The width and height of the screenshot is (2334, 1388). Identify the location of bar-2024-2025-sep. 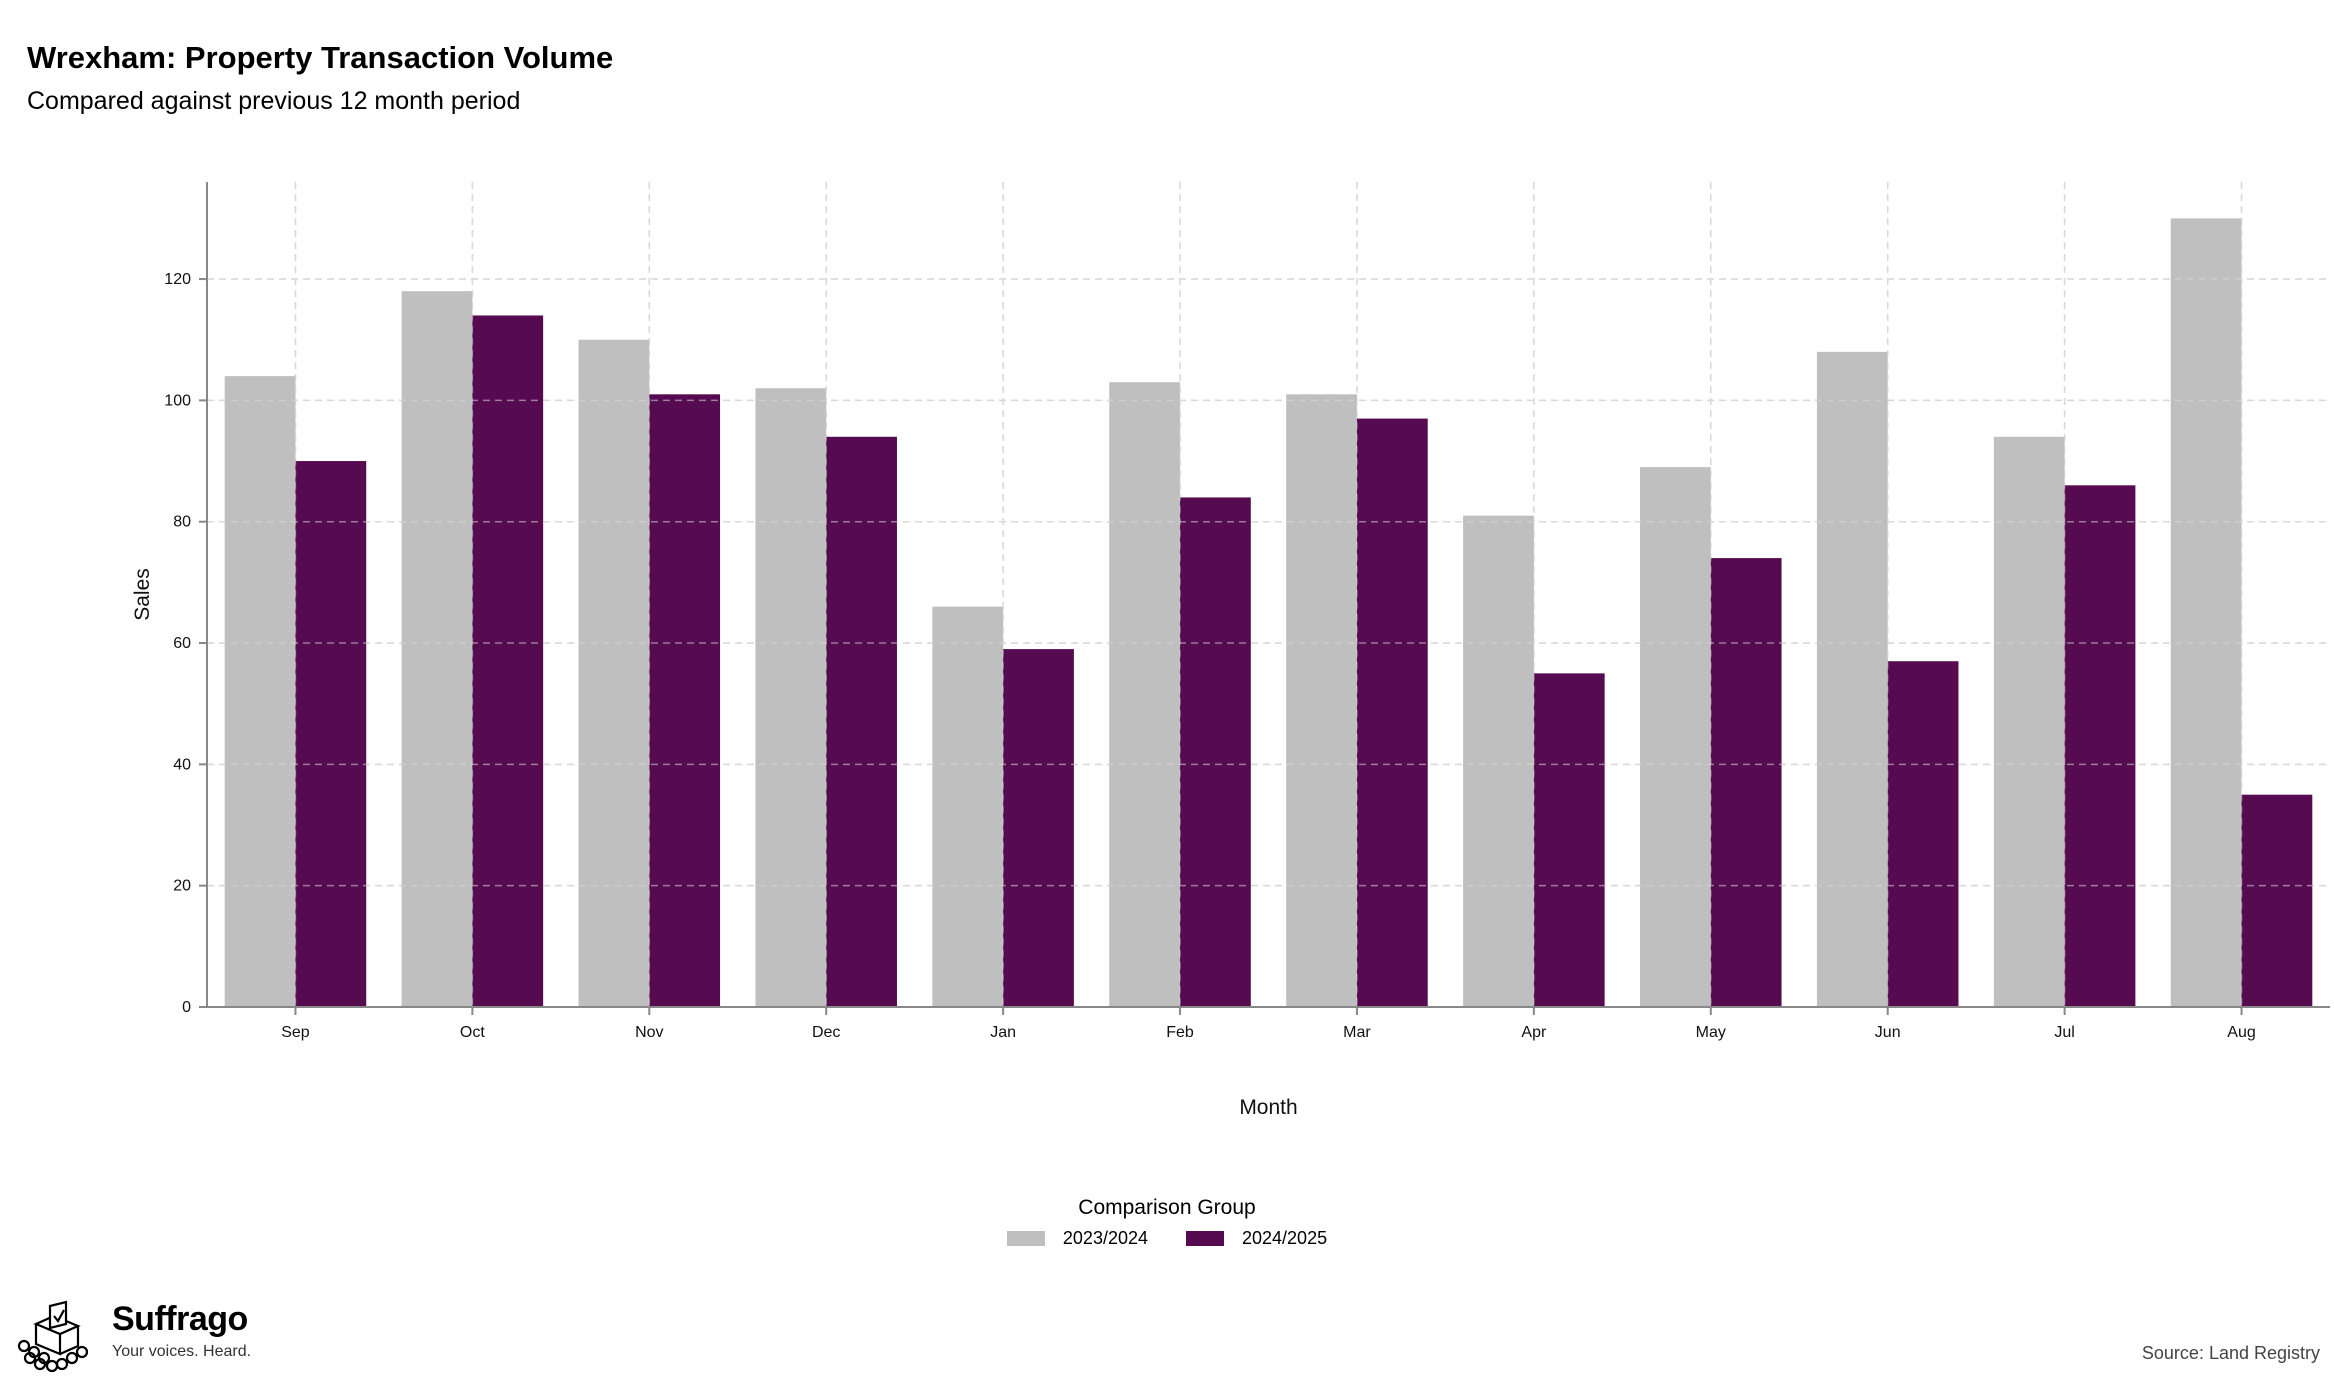
(331, 734).